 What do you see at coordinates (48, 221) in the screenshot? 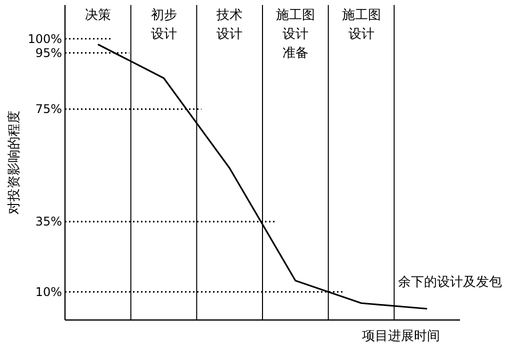
I see `y-tick-label: 35%` at bounding box center [48, 221].